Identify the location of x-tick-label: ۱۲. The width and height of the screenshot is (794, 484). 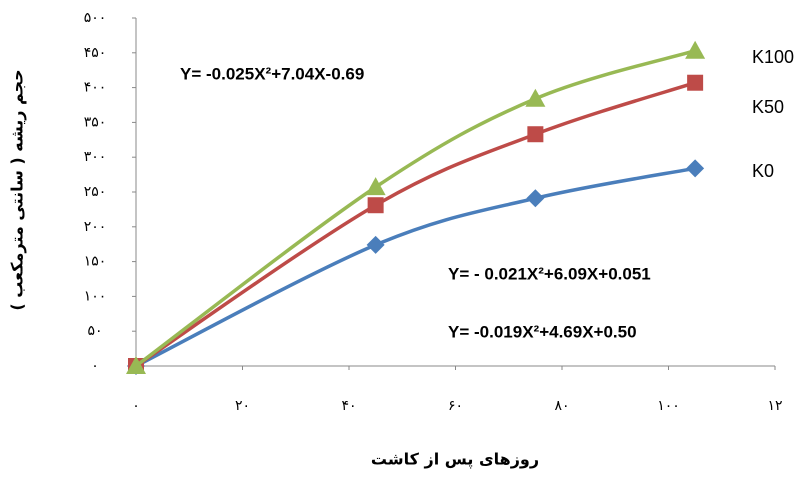
(774, 406).